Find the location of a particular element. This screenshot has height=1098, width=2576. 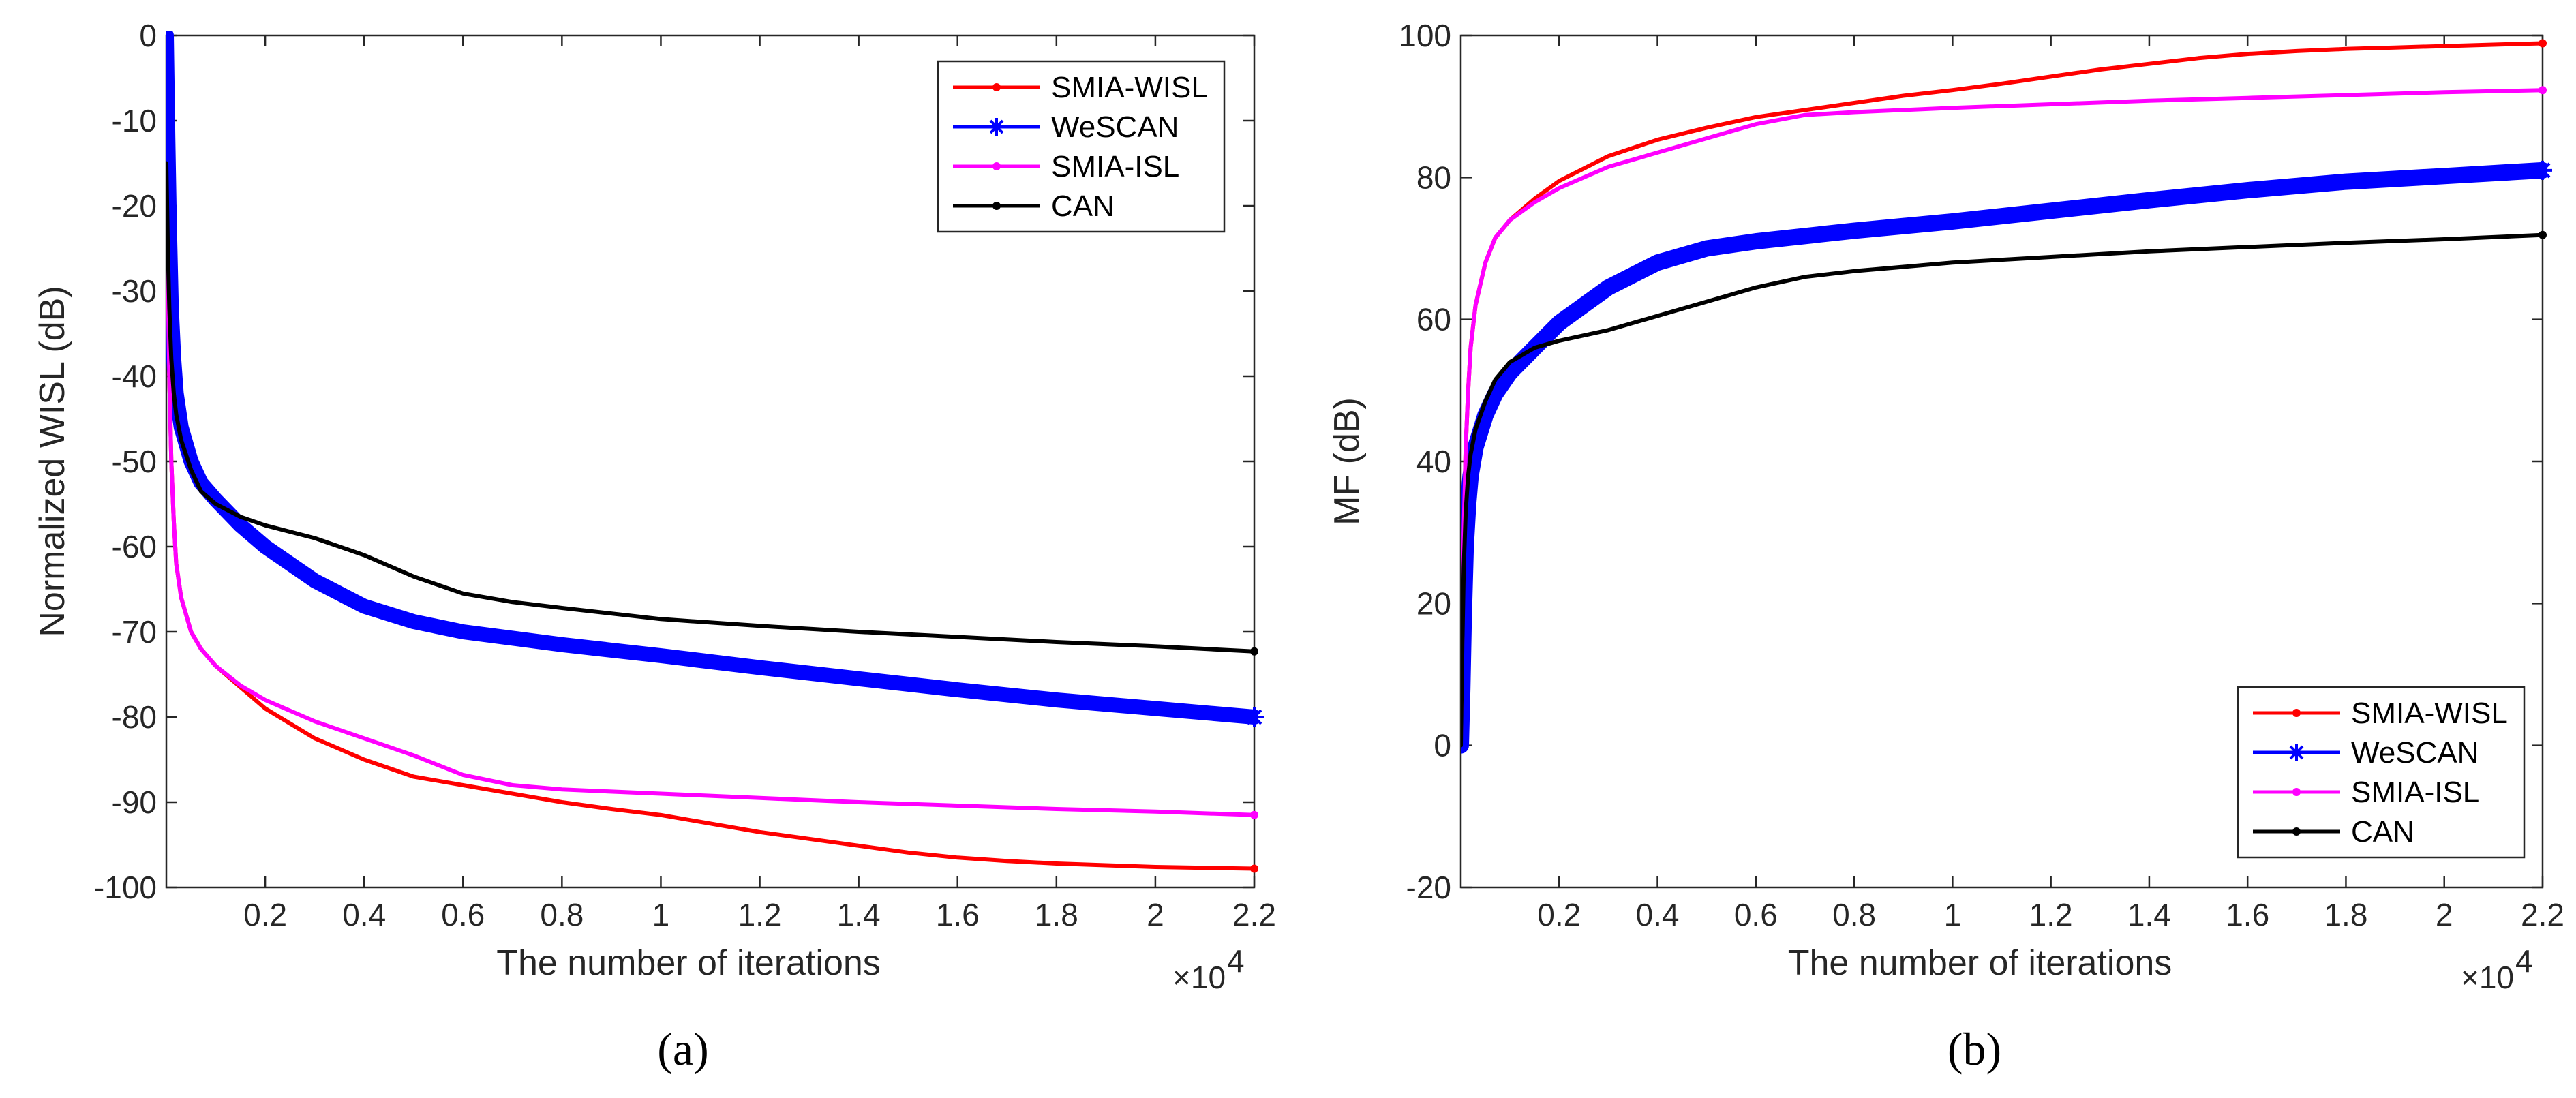

y-tick-label: -40 is located at coordinates (134, 376).